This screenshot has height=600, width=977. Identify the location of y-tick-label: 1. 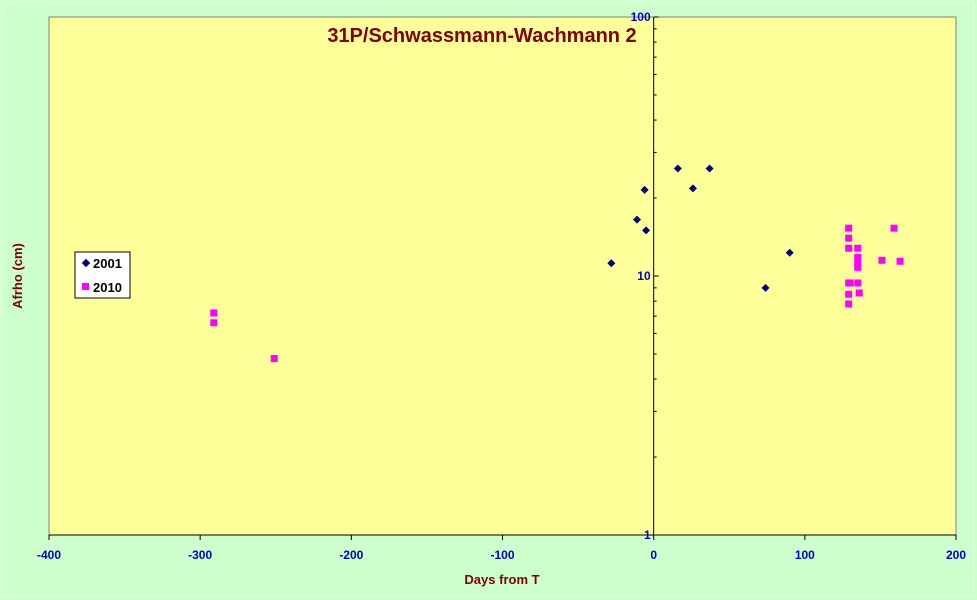
(647, 535).